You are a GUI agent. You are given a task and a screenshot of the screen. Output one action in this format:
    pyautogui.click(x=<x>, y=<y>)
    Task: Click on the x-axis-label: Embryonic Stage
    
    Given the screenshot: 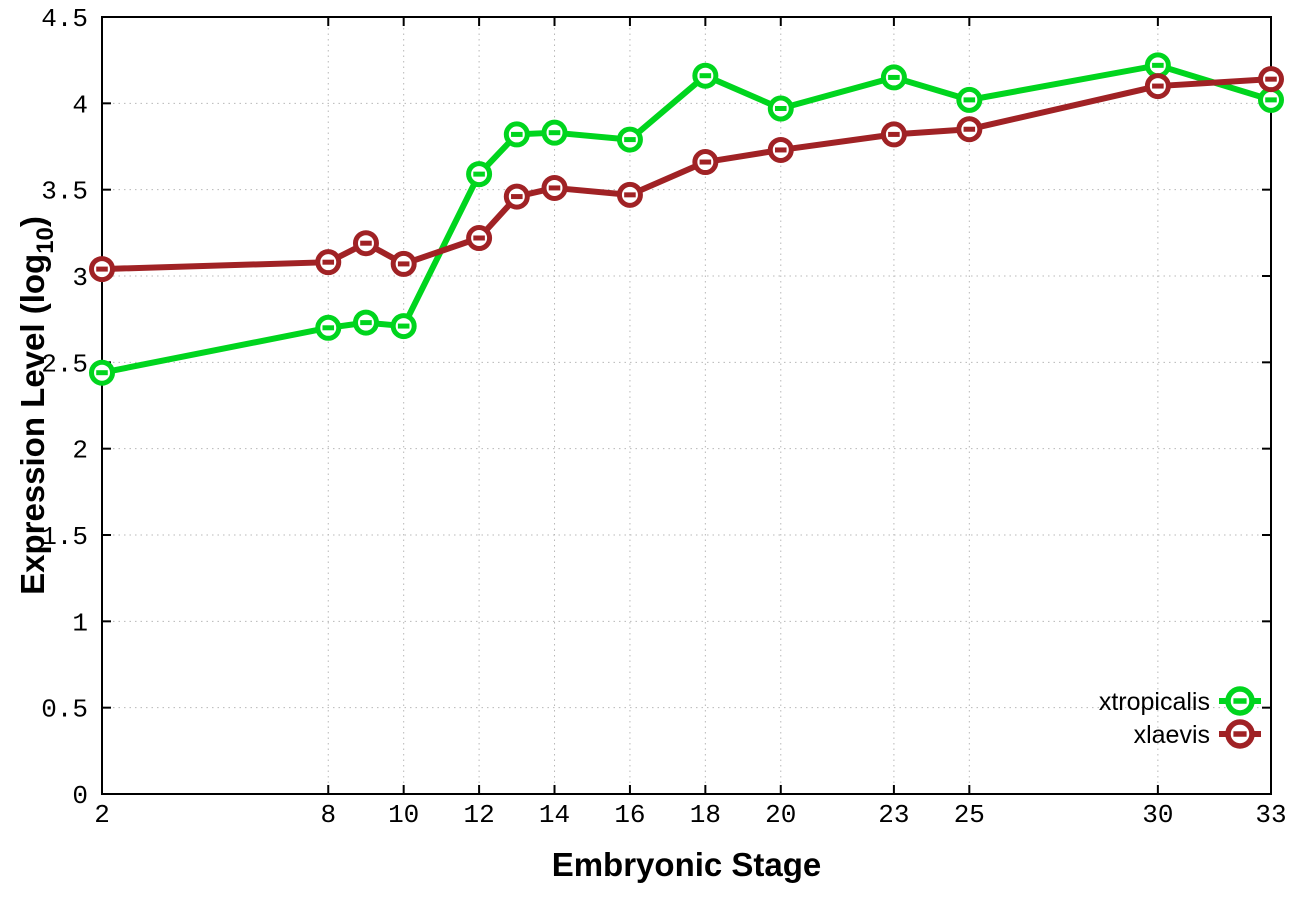 What is the action you would take?
    pyautogui.click(x=687, y=864)
    